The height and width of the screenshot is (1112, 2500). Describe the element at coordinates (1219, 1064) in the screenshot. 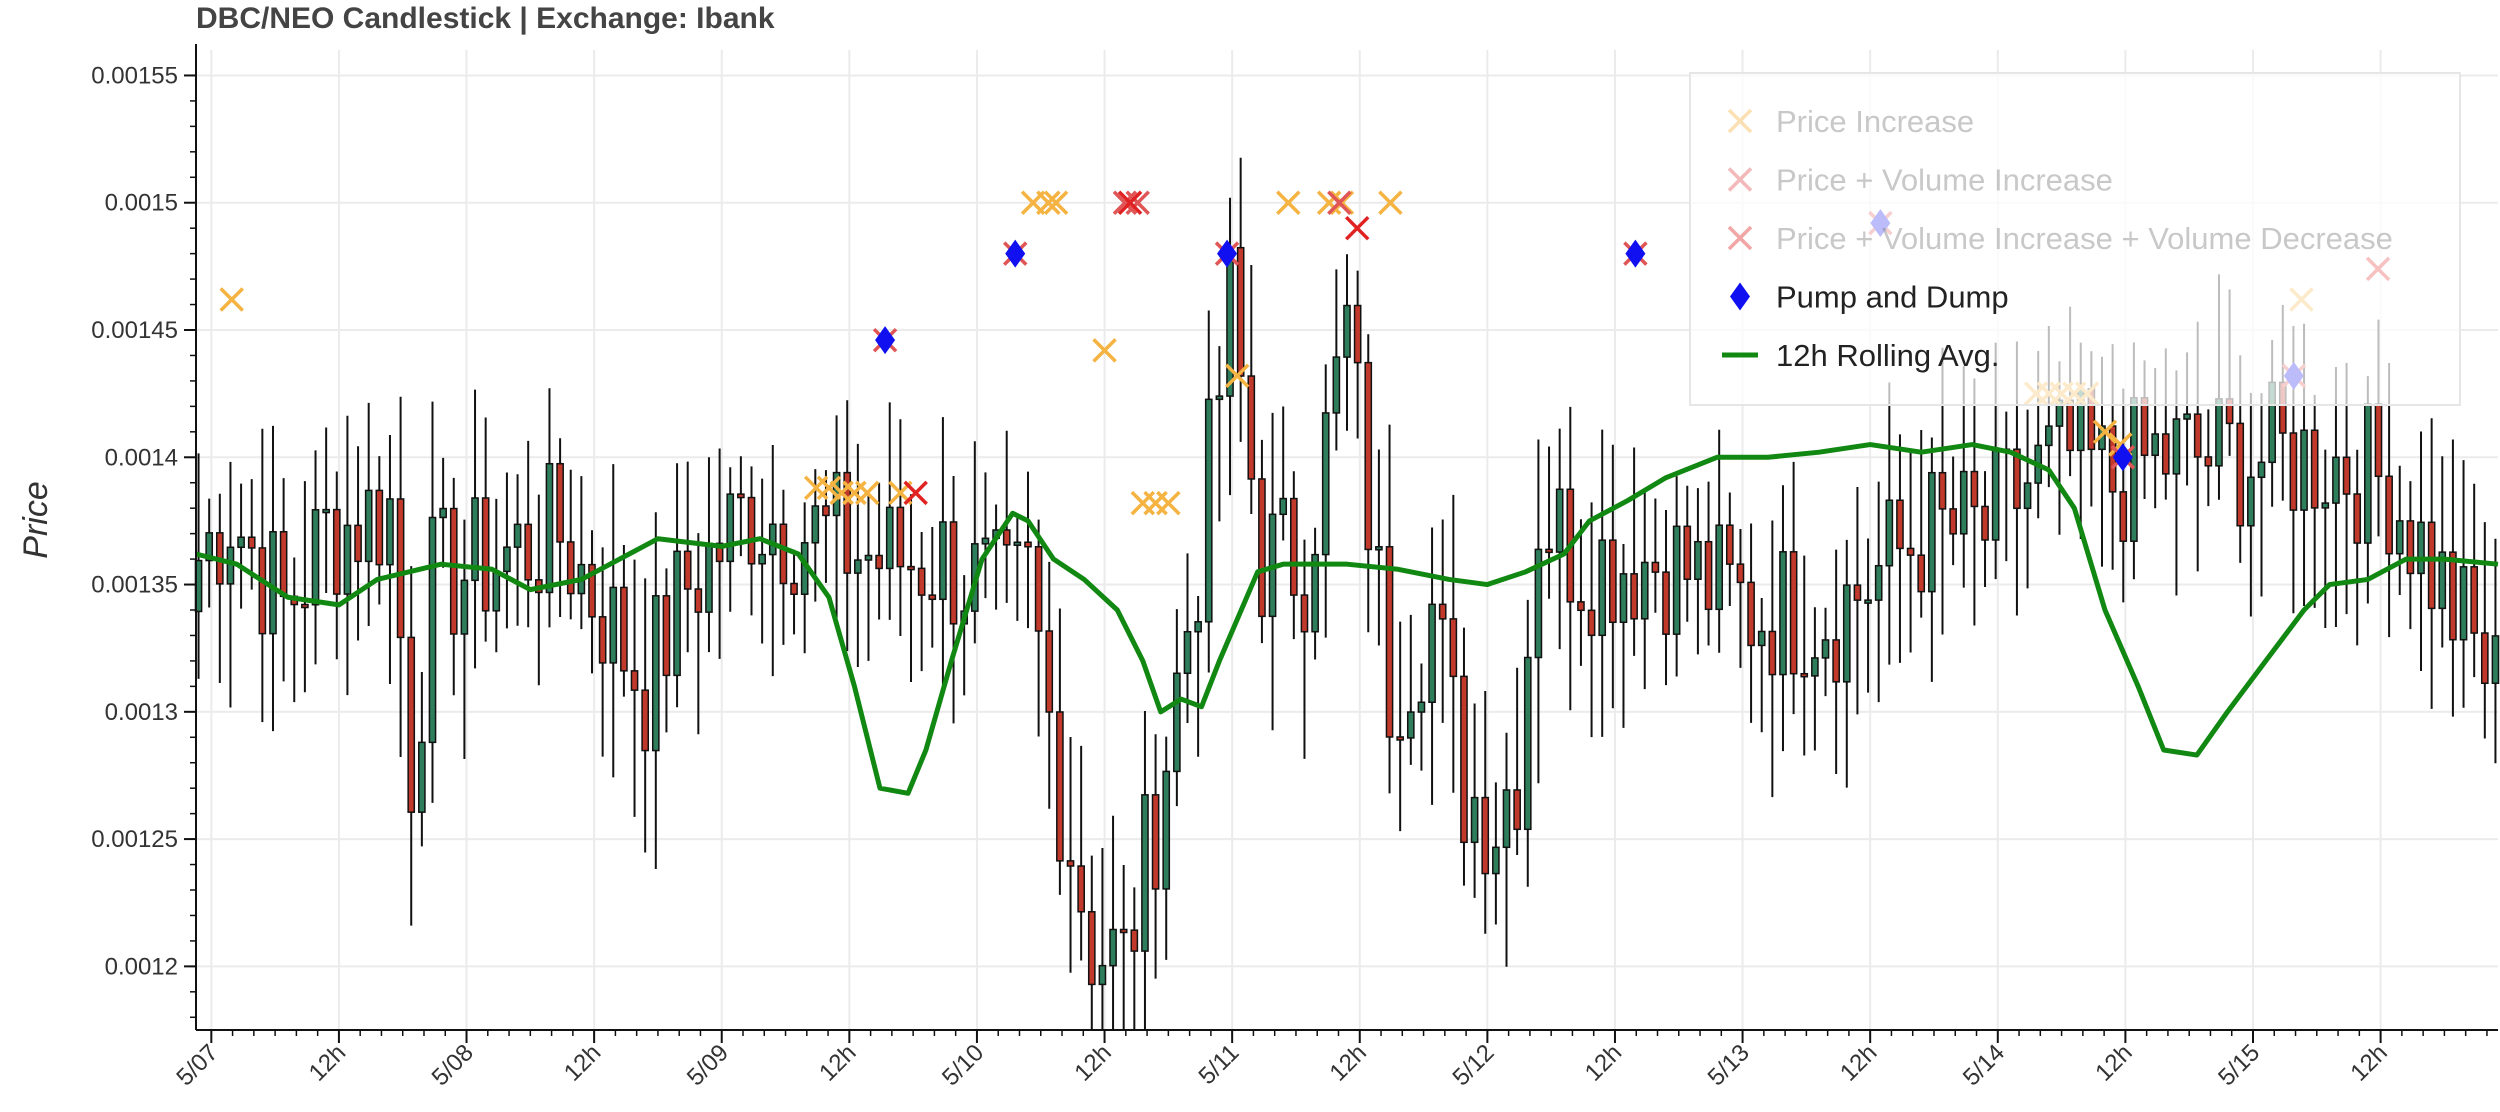

I see `x-tick-label: 5/11` at that location.